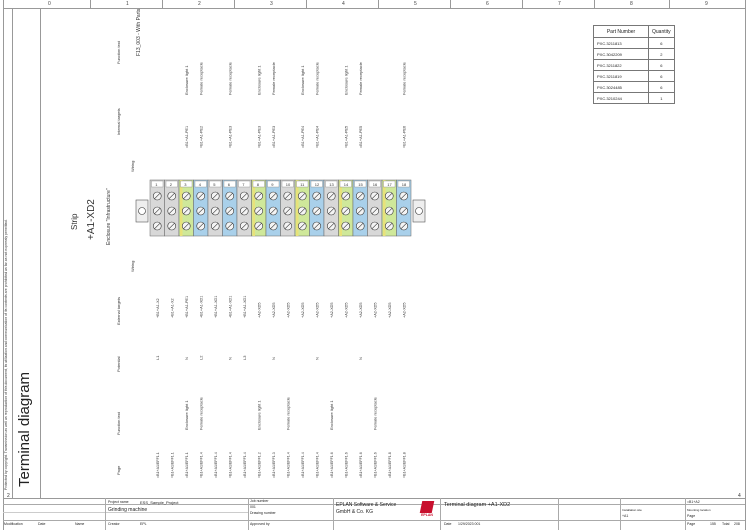  What do you see at coordinates (317, 184) in the screenshot?
I see `terminal-number: 12` at bounding box center [317, 184].